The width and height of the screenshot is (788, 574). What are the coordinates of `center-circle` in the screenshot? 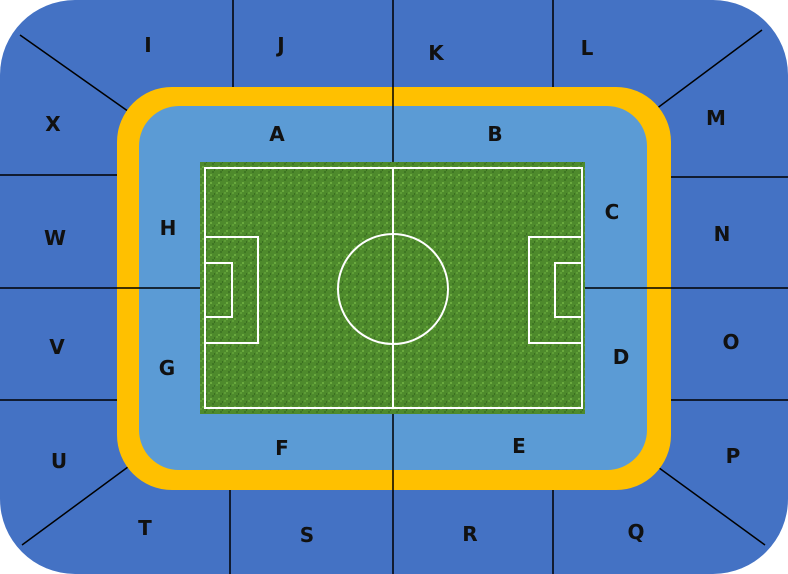 It's located at (393, 289).